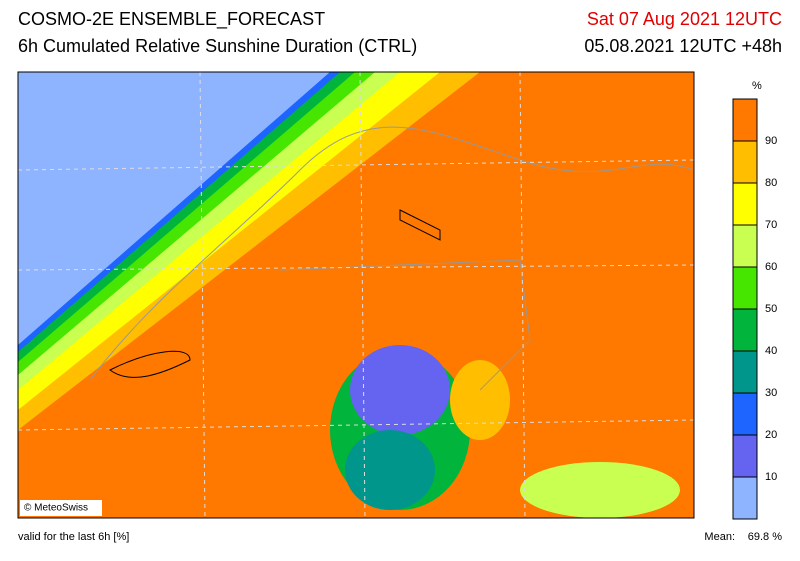 This screenshot has width=800, height=561. Describe the element at coordinates (757, 86) in the screenshot. I see `legend-unit: %` at that location.